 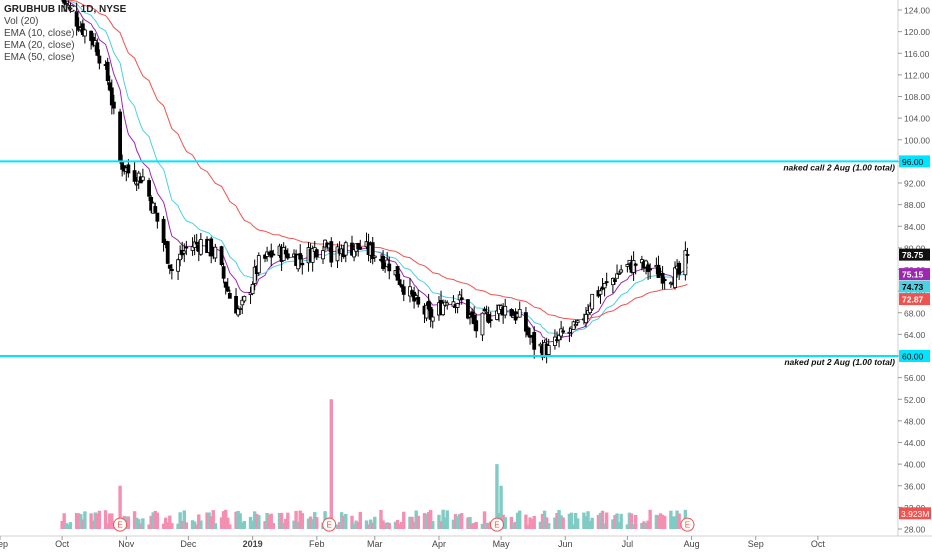 I want to click on legend-volume: Vol (20), so click(x=21, y=21).